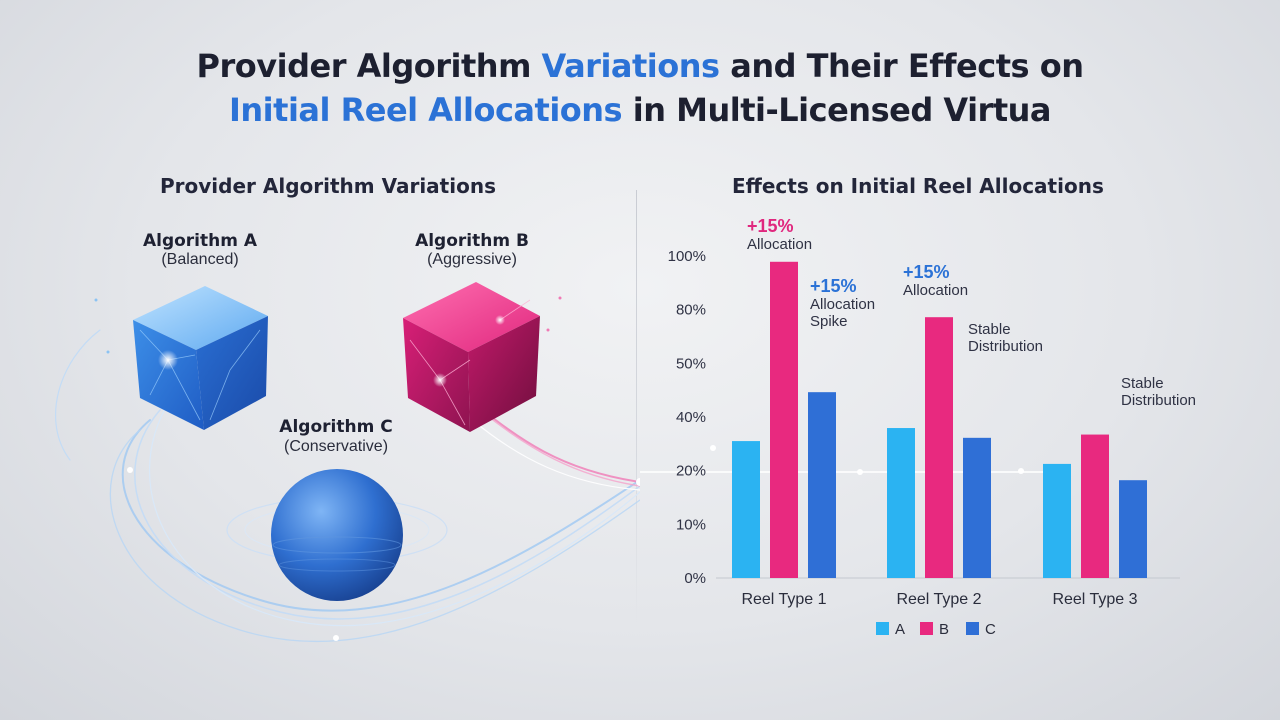 The image size is (1280, 720). What do you see at coordinates (695, 578) in the screenshot?
I see `y-tick-label: 0%` at bounding box center [695, 578].